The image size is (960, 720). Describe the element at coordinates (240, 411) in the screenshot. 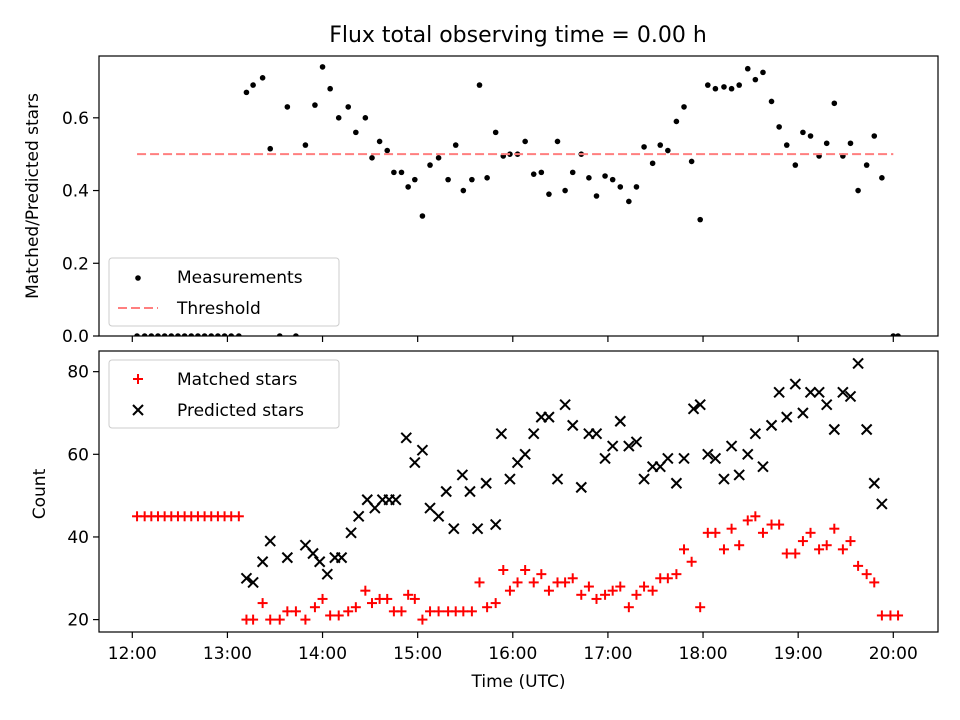

I see `legend-label: Predicted stars` at that location.